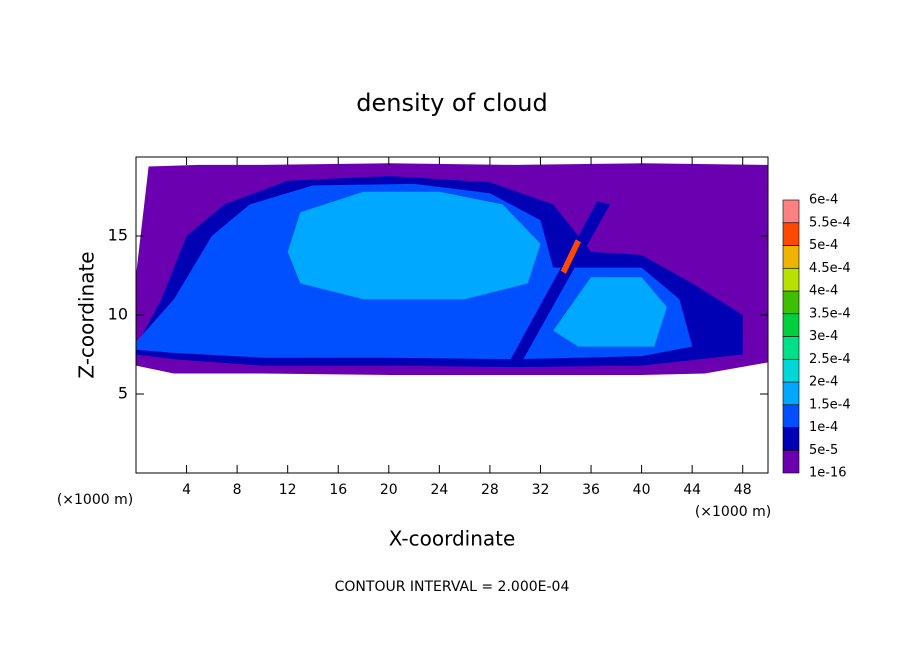 The height and width of the screenshot is (658, 904). What do you see at coordinates (87, 314) in the screenshot?
I see `y-axis-label: Z-coordinate` at bounding box center [87, 314].